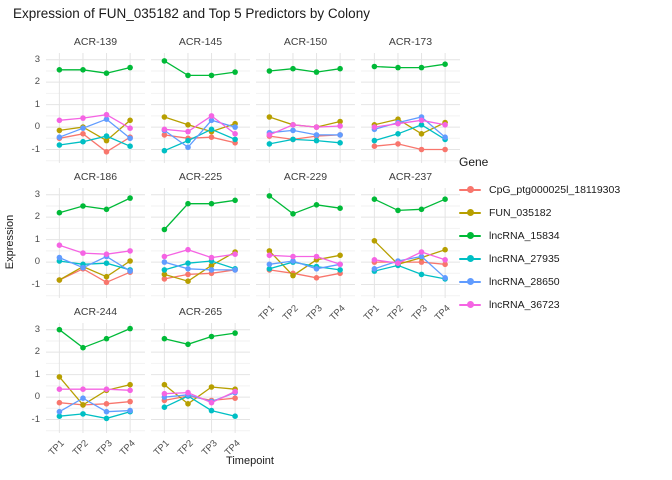 The height and width of the screenshot is (480, 672). I want to click on legend-item: FUN_035182, so click(539, 212).